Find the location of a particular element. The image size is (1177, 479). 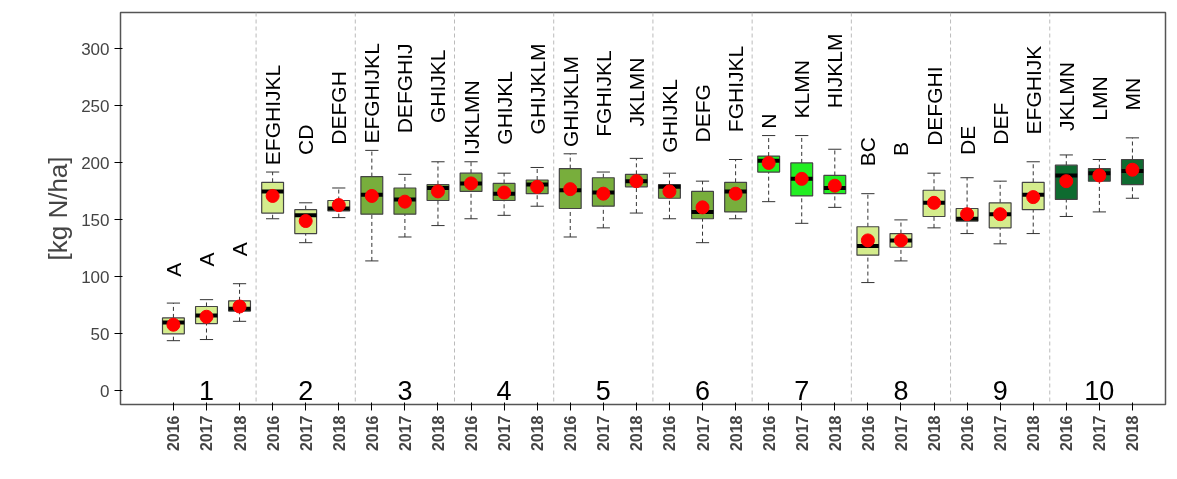

y-tick-label: 300 is located at coordinates (95, 49).